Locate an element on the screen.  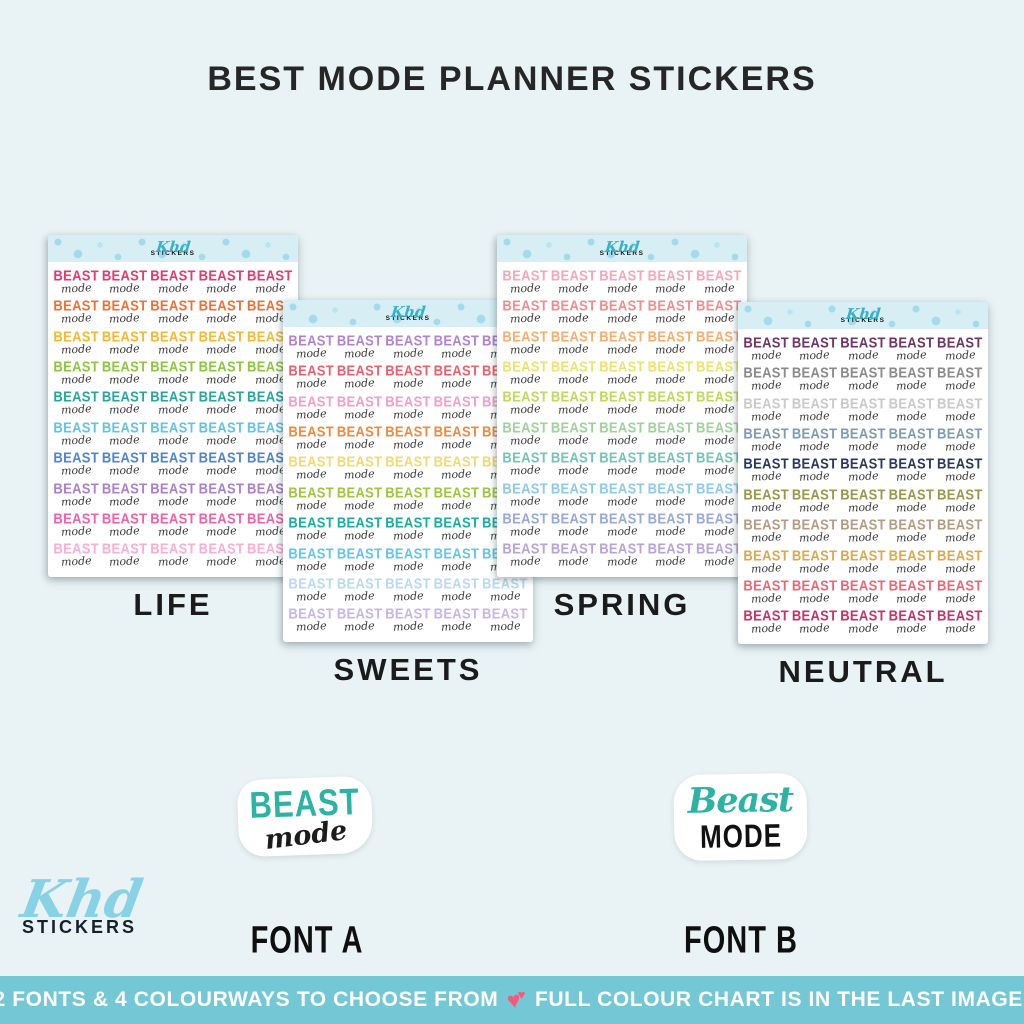
font-b-sample: Beast MODE is located at coordinates (741, 817).